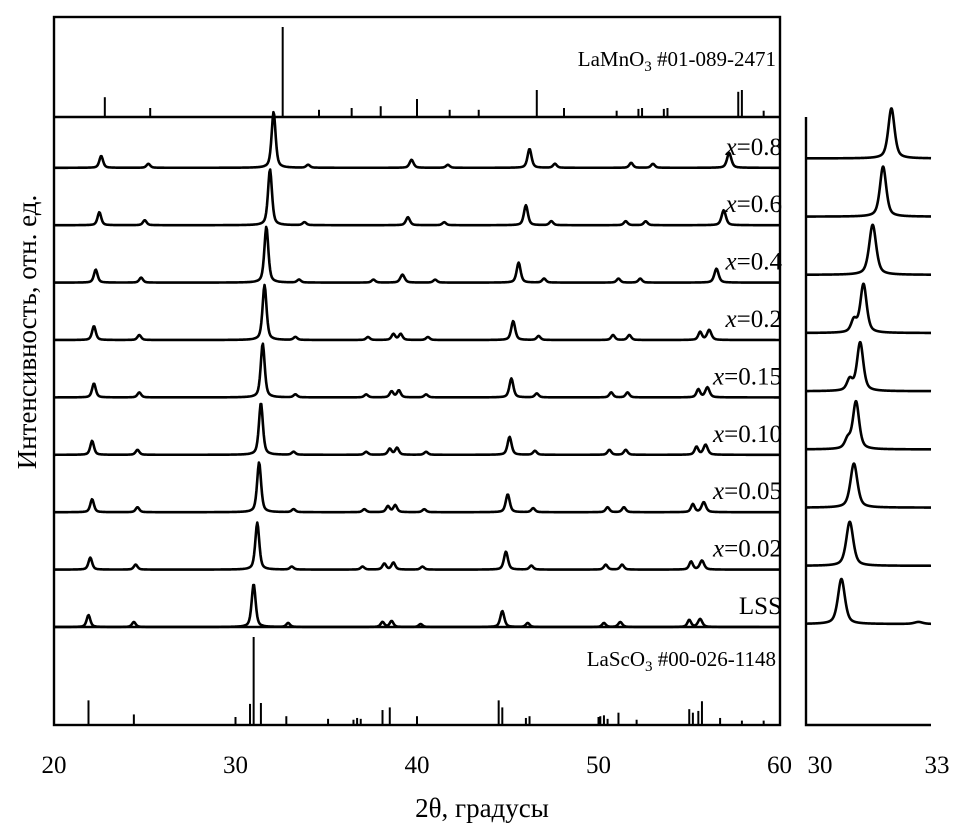 The width and height of the screenshot is (965, 837). What do you see at coordinates (714, 59) in the screenshot?
I see `top-reference-label-card: #01-089-2471` at bounding box center [714, 59].